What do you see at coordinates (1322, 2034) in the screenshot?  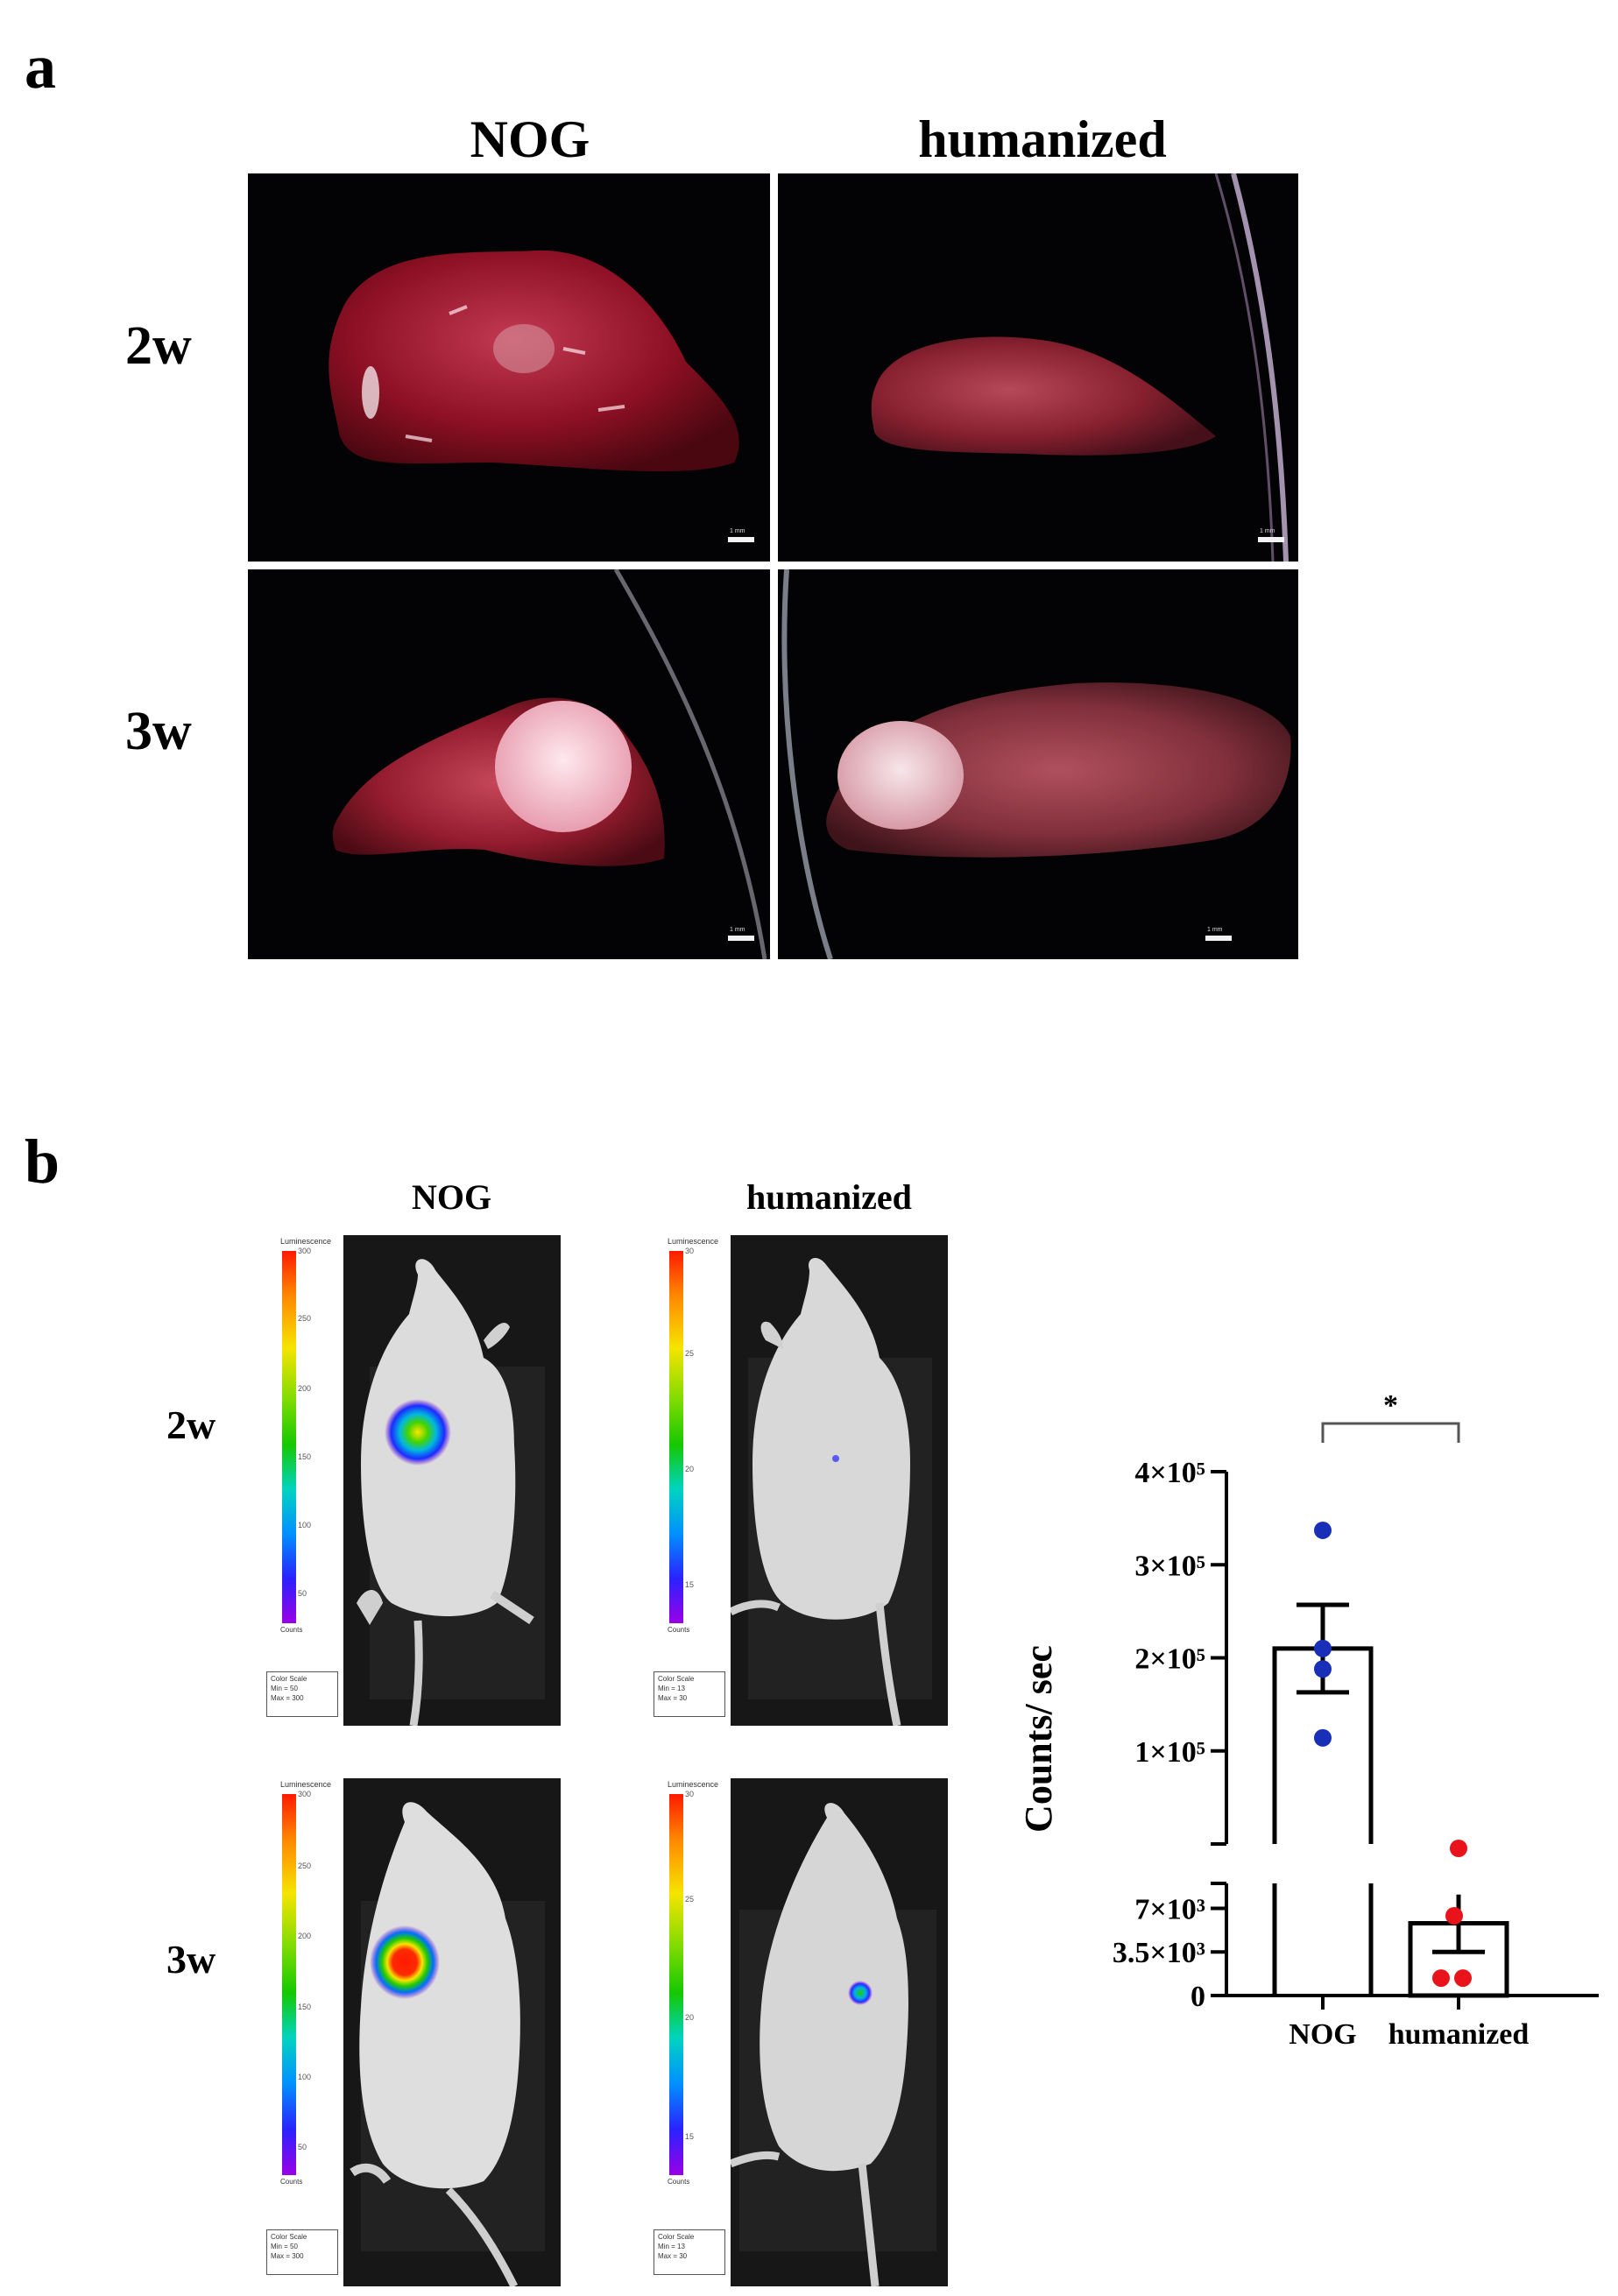 I see `x-tick-label: NOG` at bounding box center [1322, 2034].